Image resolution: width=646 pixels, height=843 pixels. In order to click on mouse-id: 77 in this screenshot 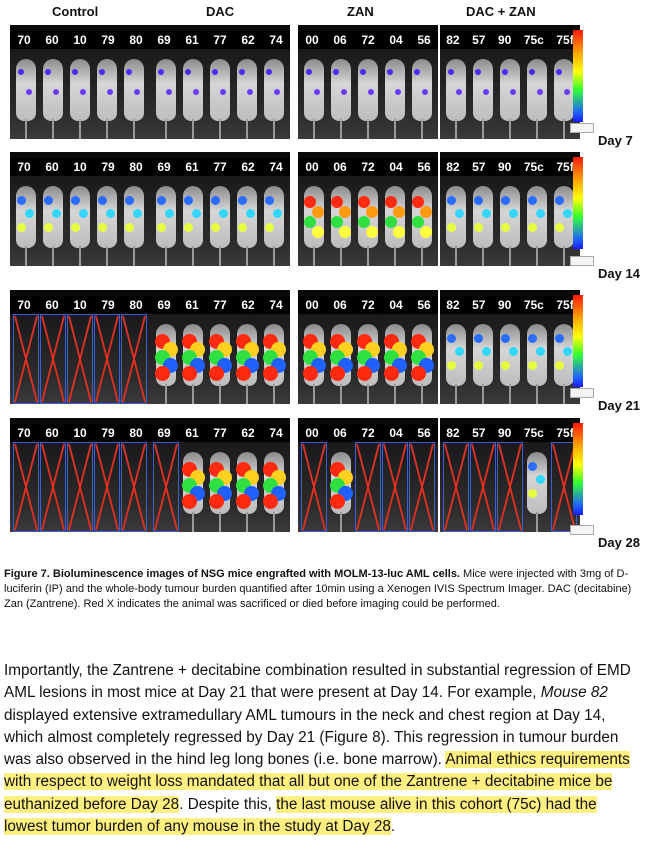, I will do `click(220, 305)`.